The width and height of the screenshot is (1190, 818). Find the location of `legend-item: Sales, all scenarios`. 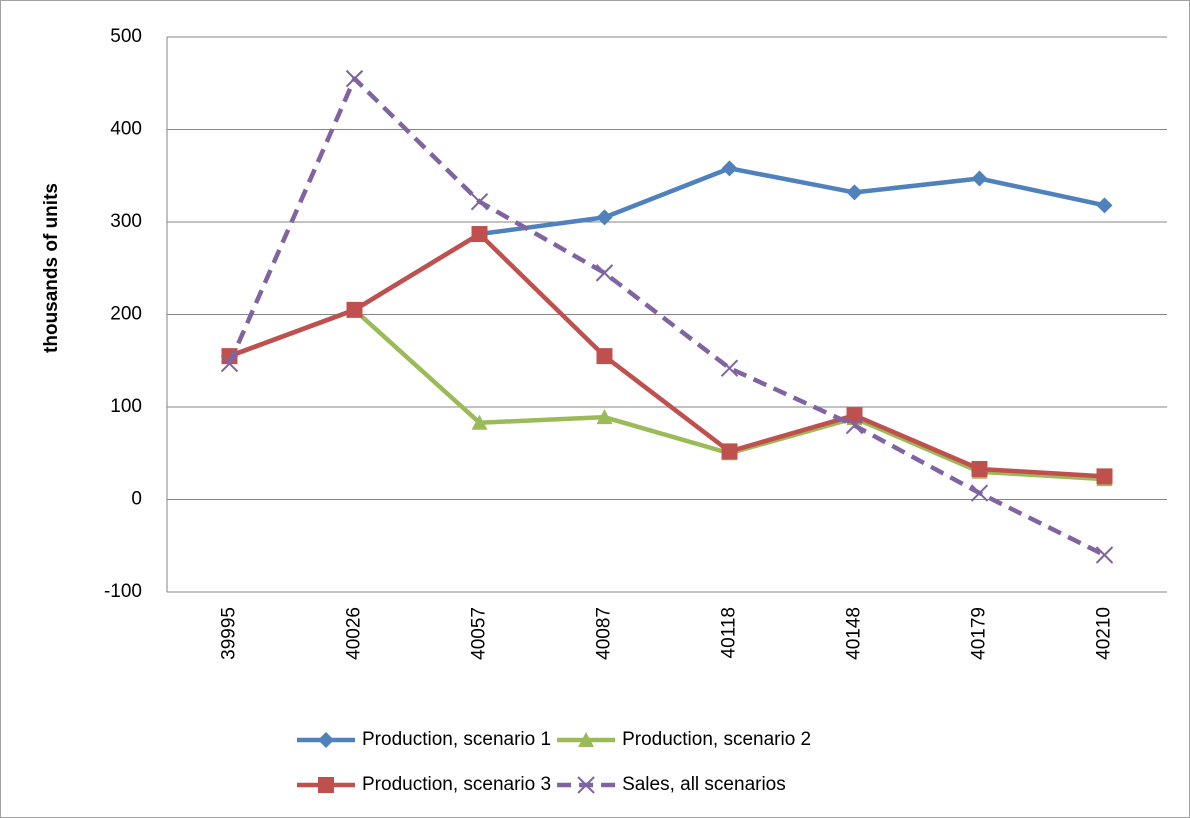

legend-item: Sales, all scenarios is located at coordinates (671, 784).